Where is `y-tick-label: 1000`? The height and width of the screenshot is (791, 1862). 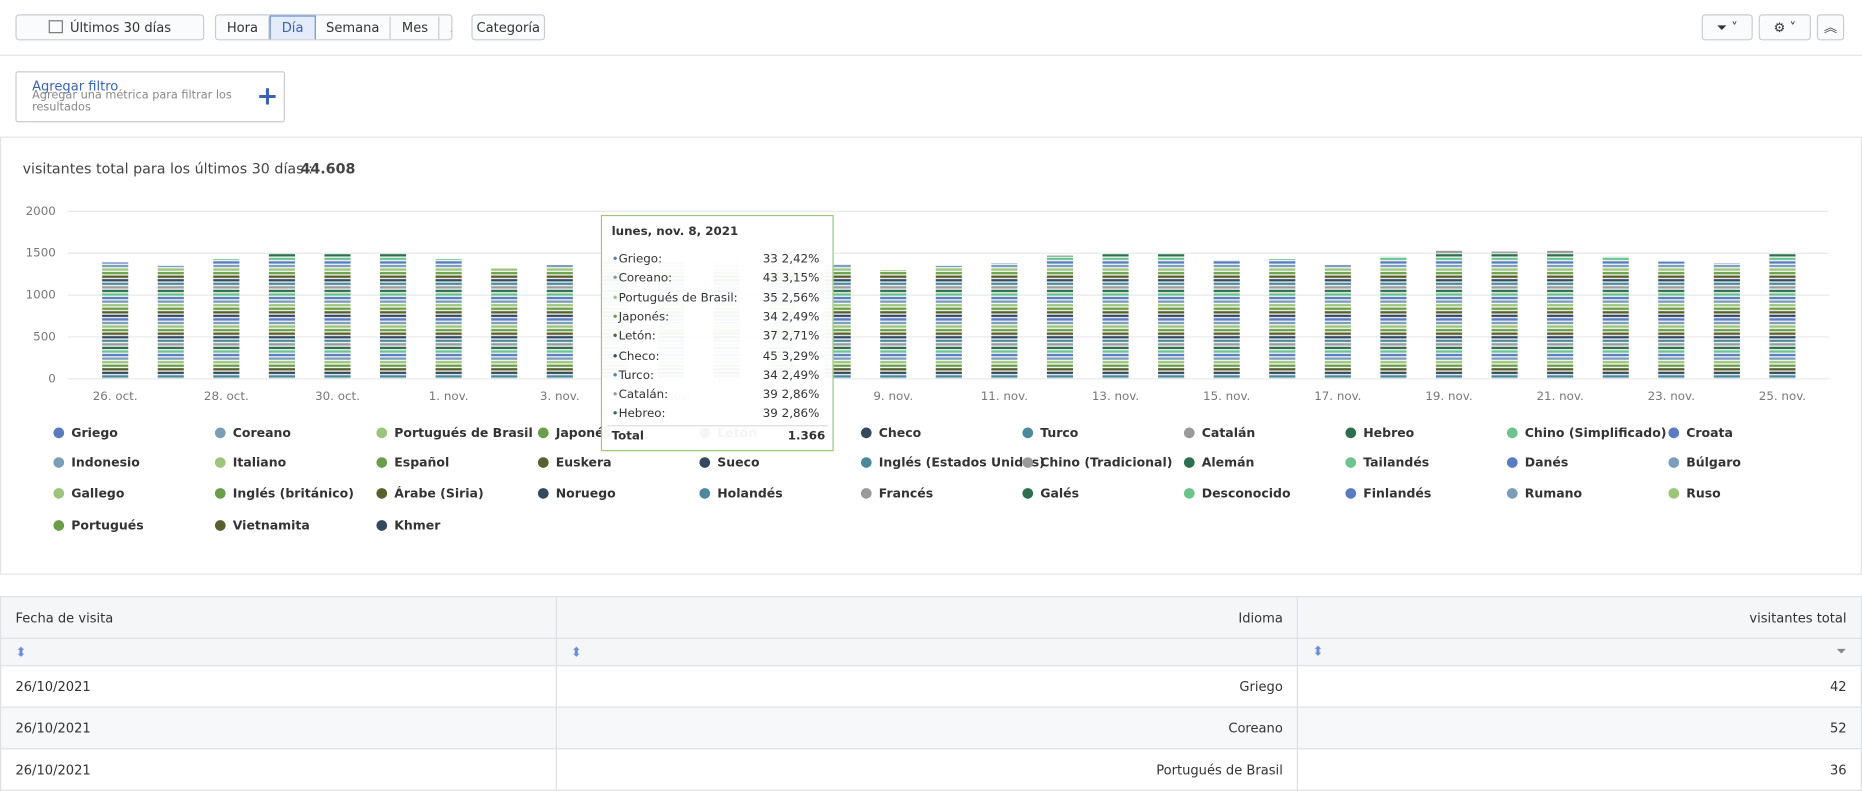 y-tick-label: 1000 is located at coordinates (41, 295).